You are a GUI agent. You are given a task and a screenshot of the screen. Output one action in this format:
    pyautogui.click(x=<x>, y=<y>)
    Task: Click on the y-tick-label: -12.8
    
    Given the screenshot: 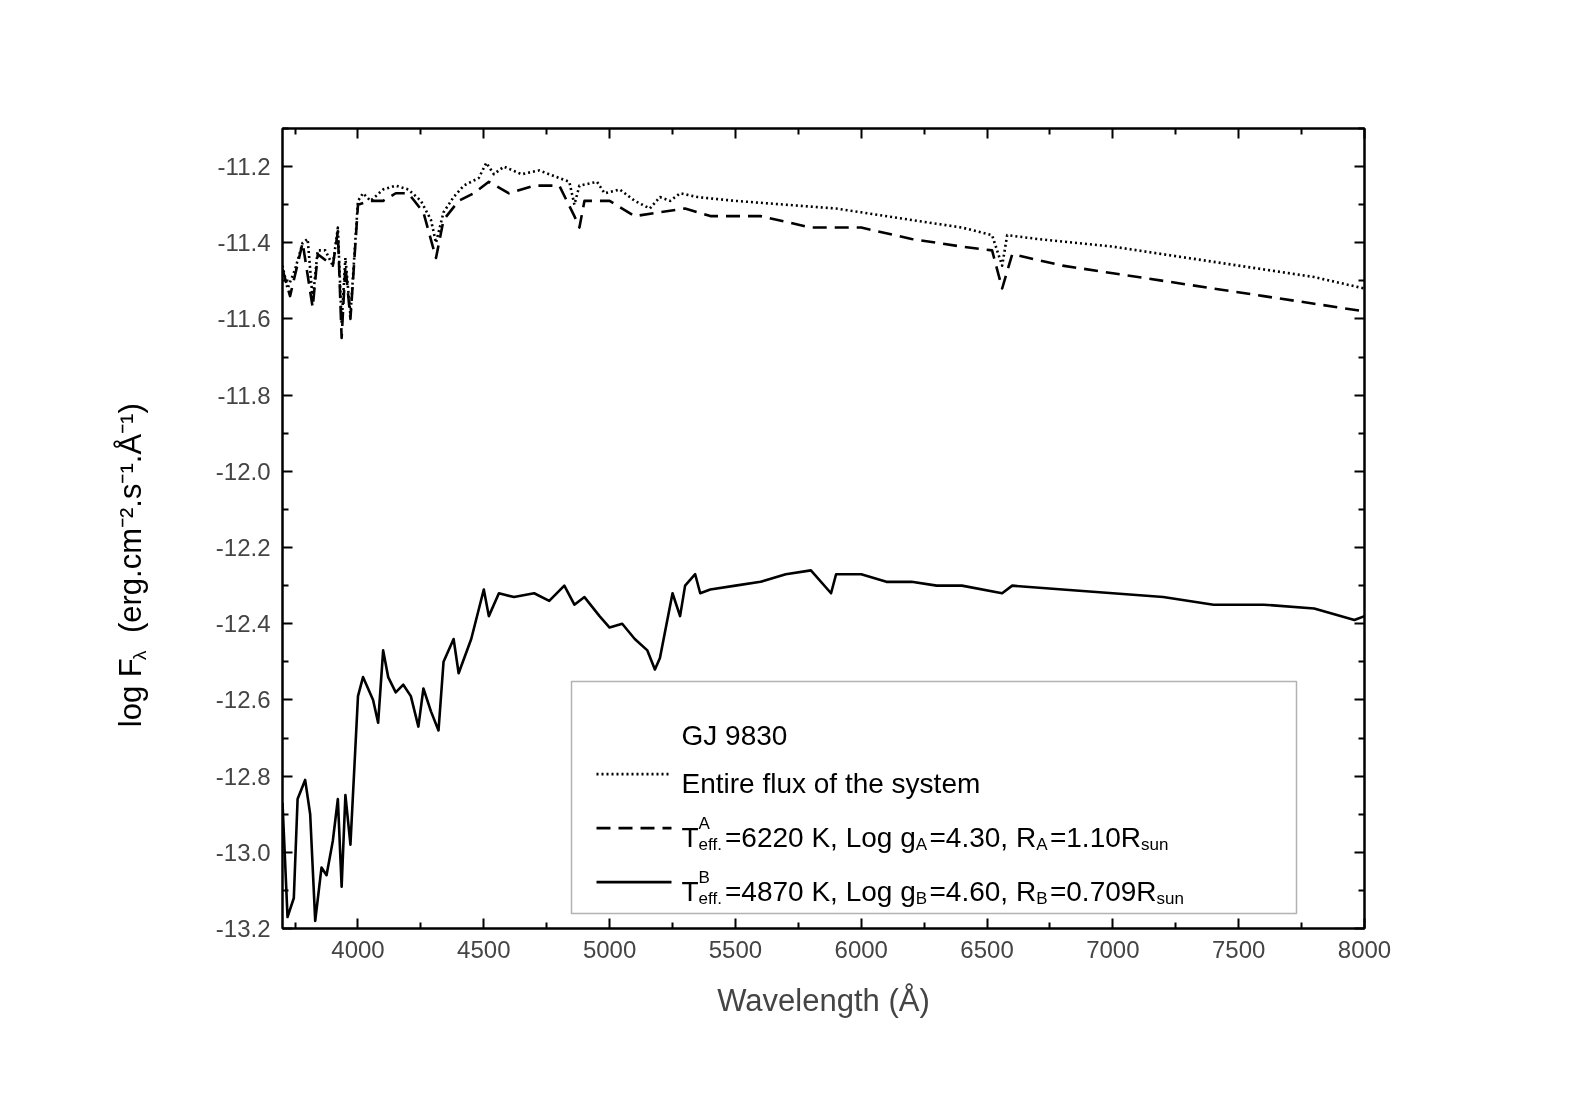 What is the action you would take?
    pyautogui.click(x=243, y=776)
    